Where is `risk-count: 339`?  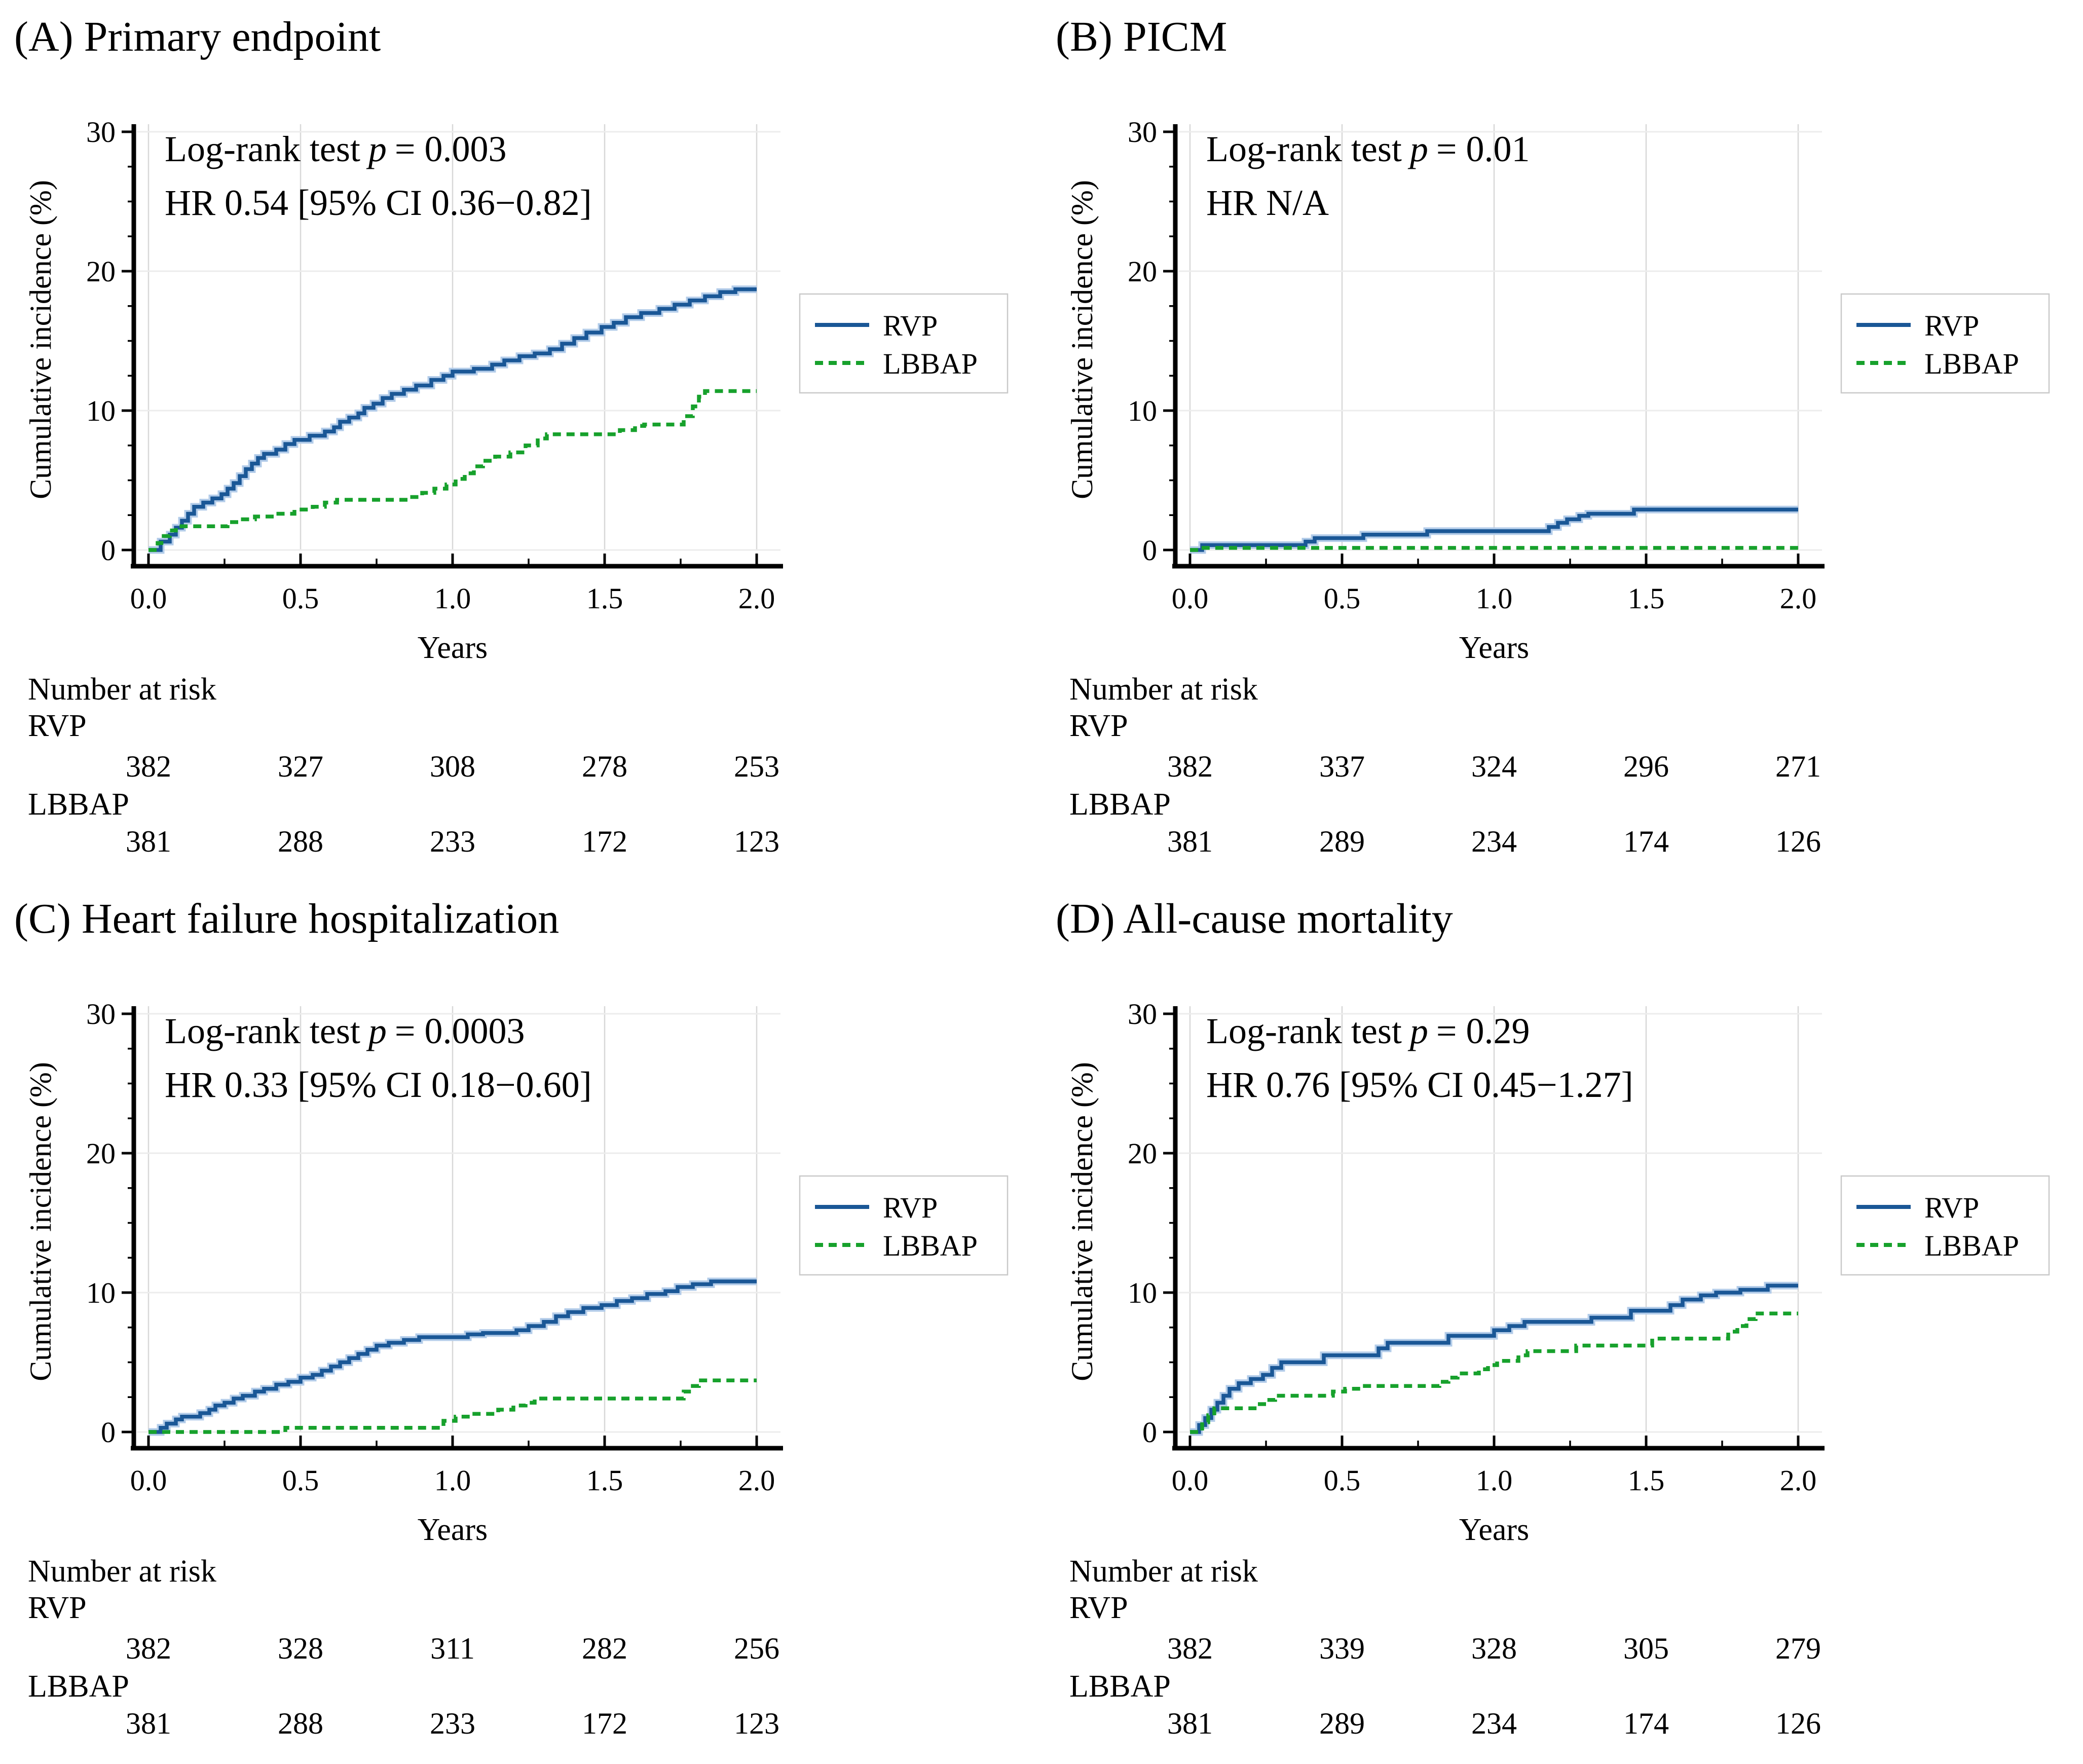 risk-count: 339 is located at coordinates (1342, 1648).